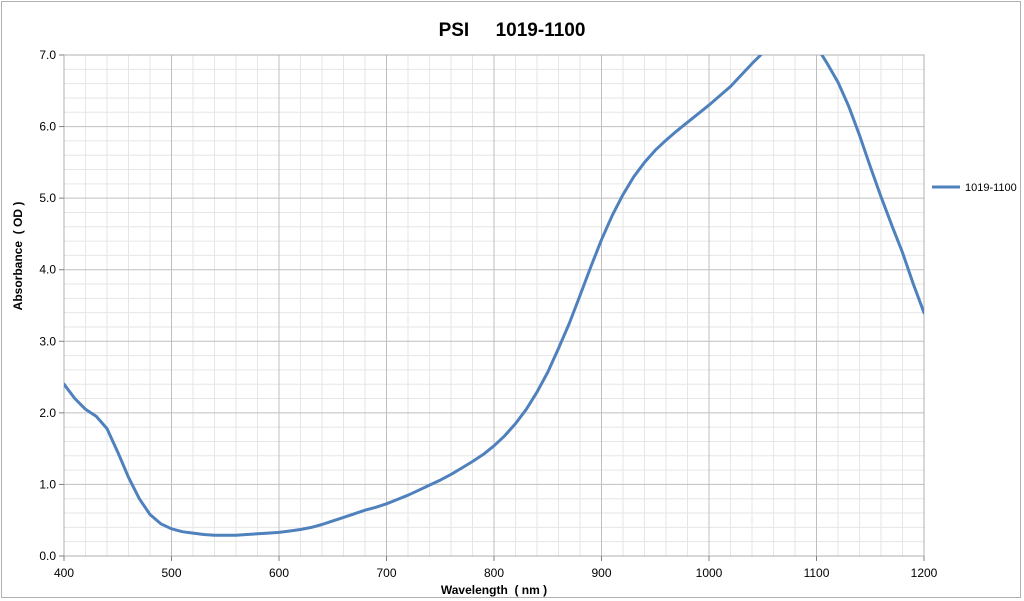  Describe the element at coordinates (924, 573) in the screenshot. I see `x-tick-label: 1200` at that location.